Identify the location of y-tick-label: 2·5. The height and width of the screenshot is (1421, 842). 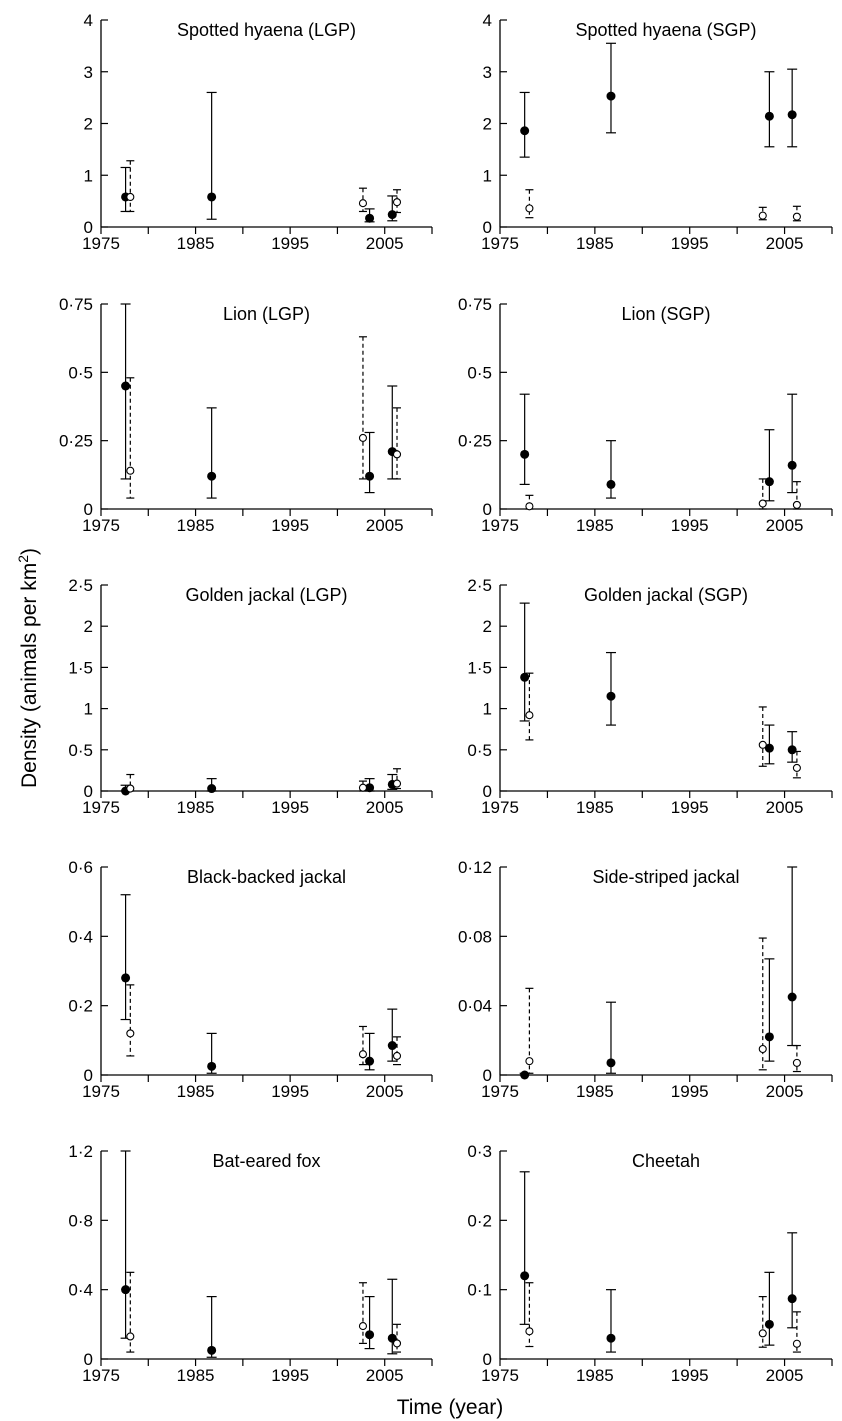
(80, 585).